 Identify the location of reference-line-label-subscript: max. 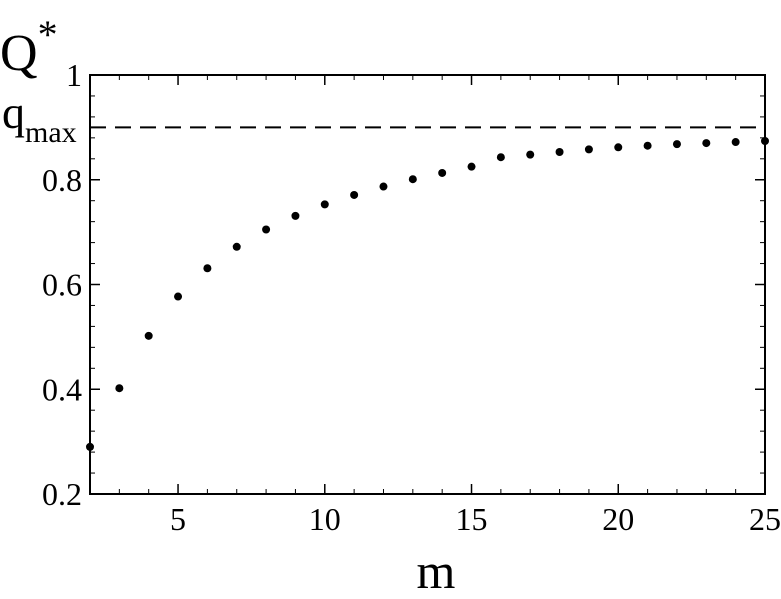
(51, 132).